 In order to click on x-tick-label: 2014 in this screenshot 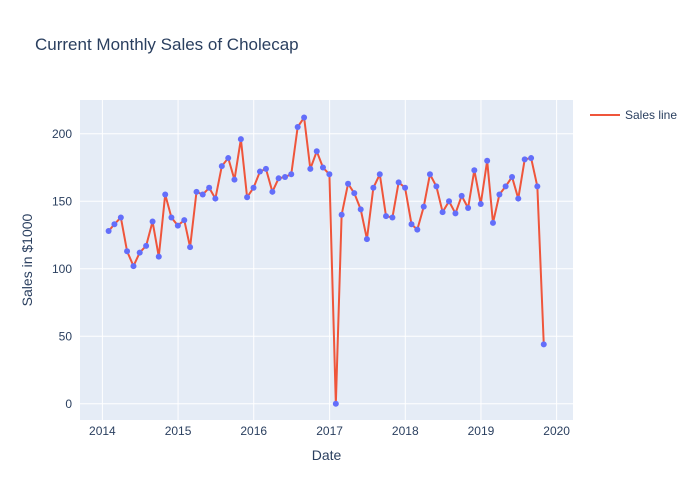, I will do `click(102, 431)`.